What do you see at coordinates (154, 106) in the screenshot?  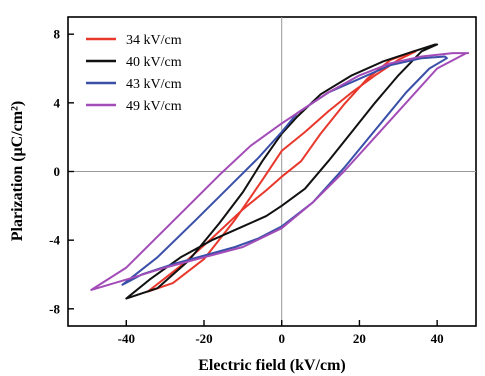 I see `legend-label: 49 kV/cm` at bounding box center [154, 106].